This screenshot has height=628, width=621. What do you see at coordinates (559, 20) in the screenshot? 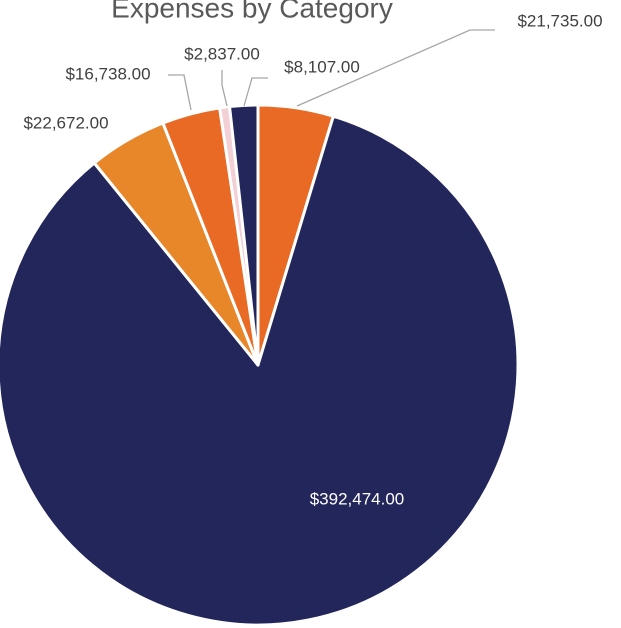
I see `data-label: $21,735.00` at bounding box center [559, 20].